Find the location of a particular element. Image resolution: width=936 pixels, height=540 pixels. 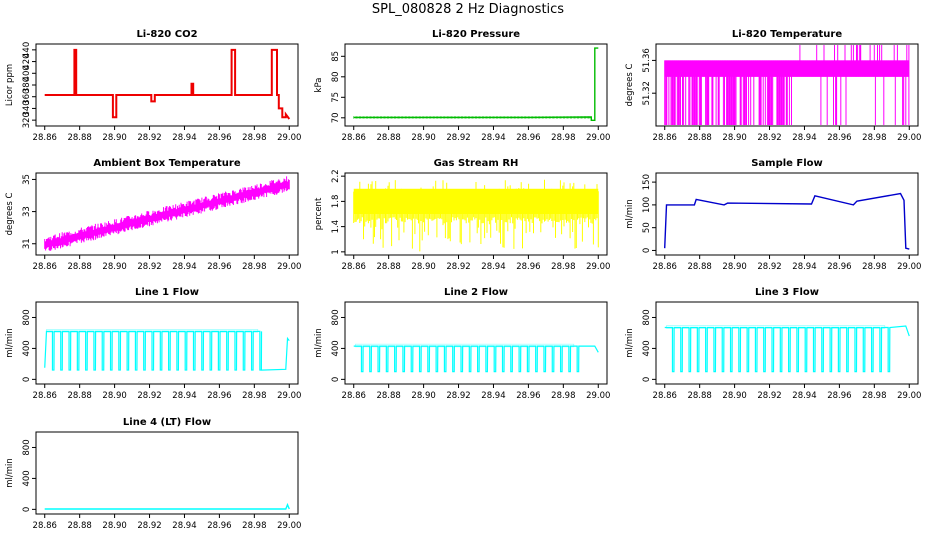

chart-title: Line 2 Flow is located at coordinates (476, 292).